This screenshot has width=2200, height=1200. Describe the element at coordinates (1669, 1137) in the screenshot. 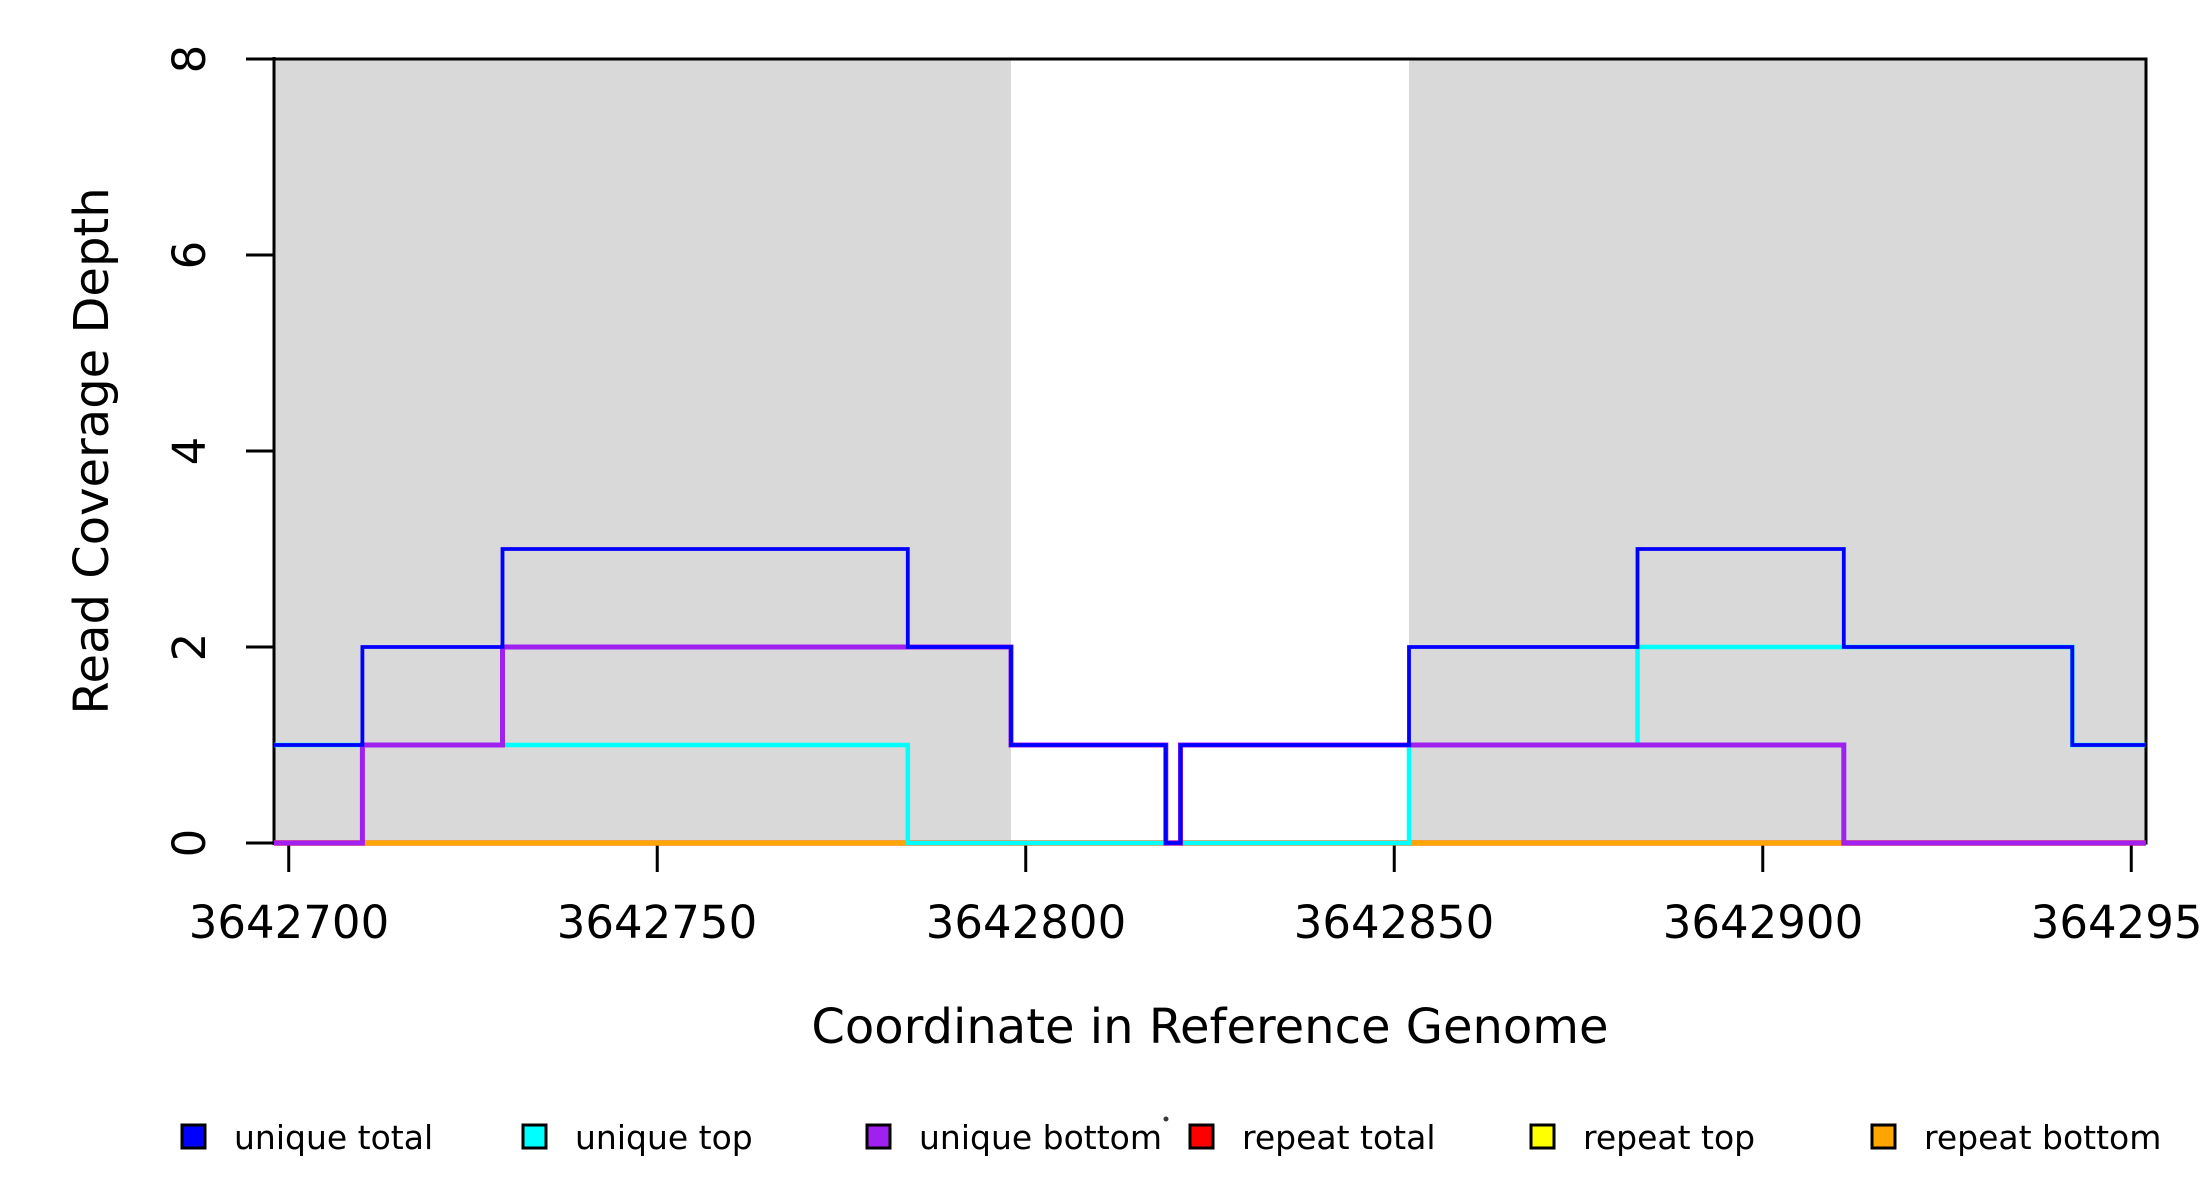

I see `legend-label: repeat top` at that location.